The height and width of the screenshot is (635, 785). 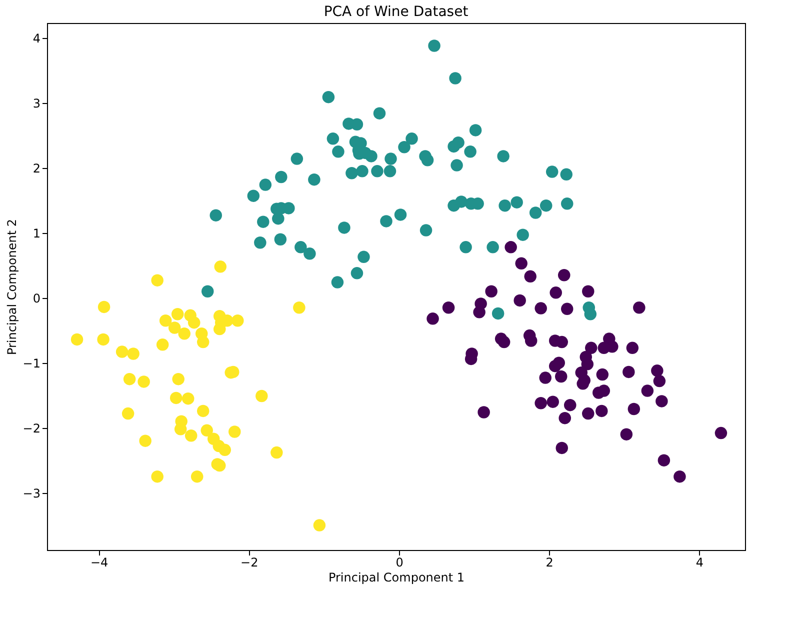 I want to click on y-tick-label: 2, so click(x=36, y=168).